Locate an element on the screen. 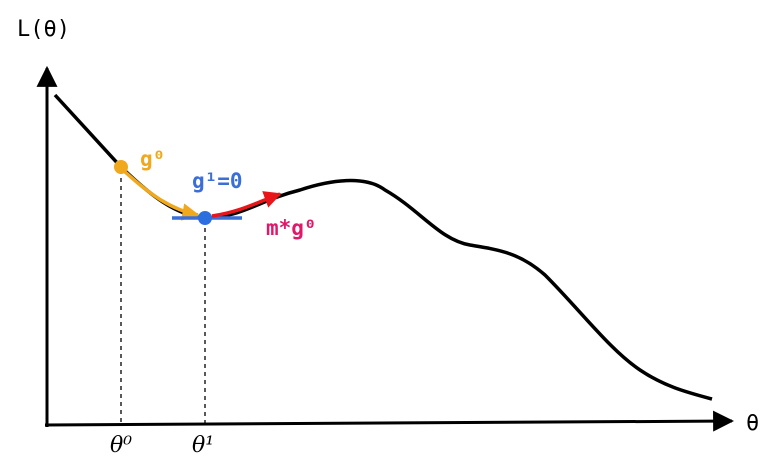  x-axis-label: θ is located at coordinates (752, 423).